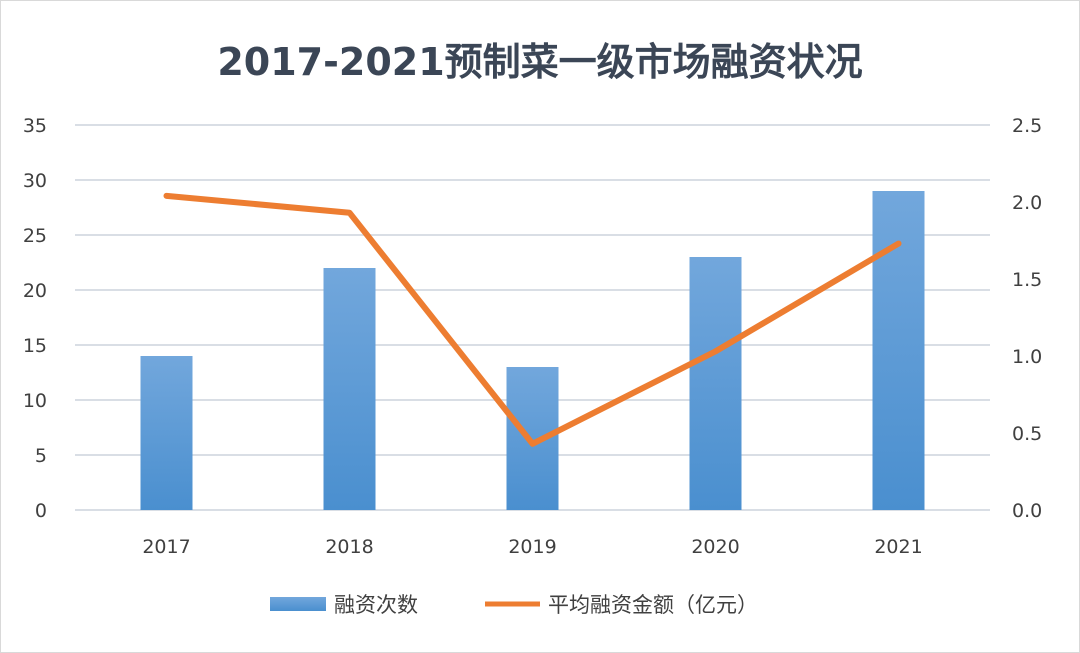 This screenshot has width=1080, height=653. Describe the element at coordinates (1027, 511) in the screenshot. I see `right-tick-label: 0.0` at that location.